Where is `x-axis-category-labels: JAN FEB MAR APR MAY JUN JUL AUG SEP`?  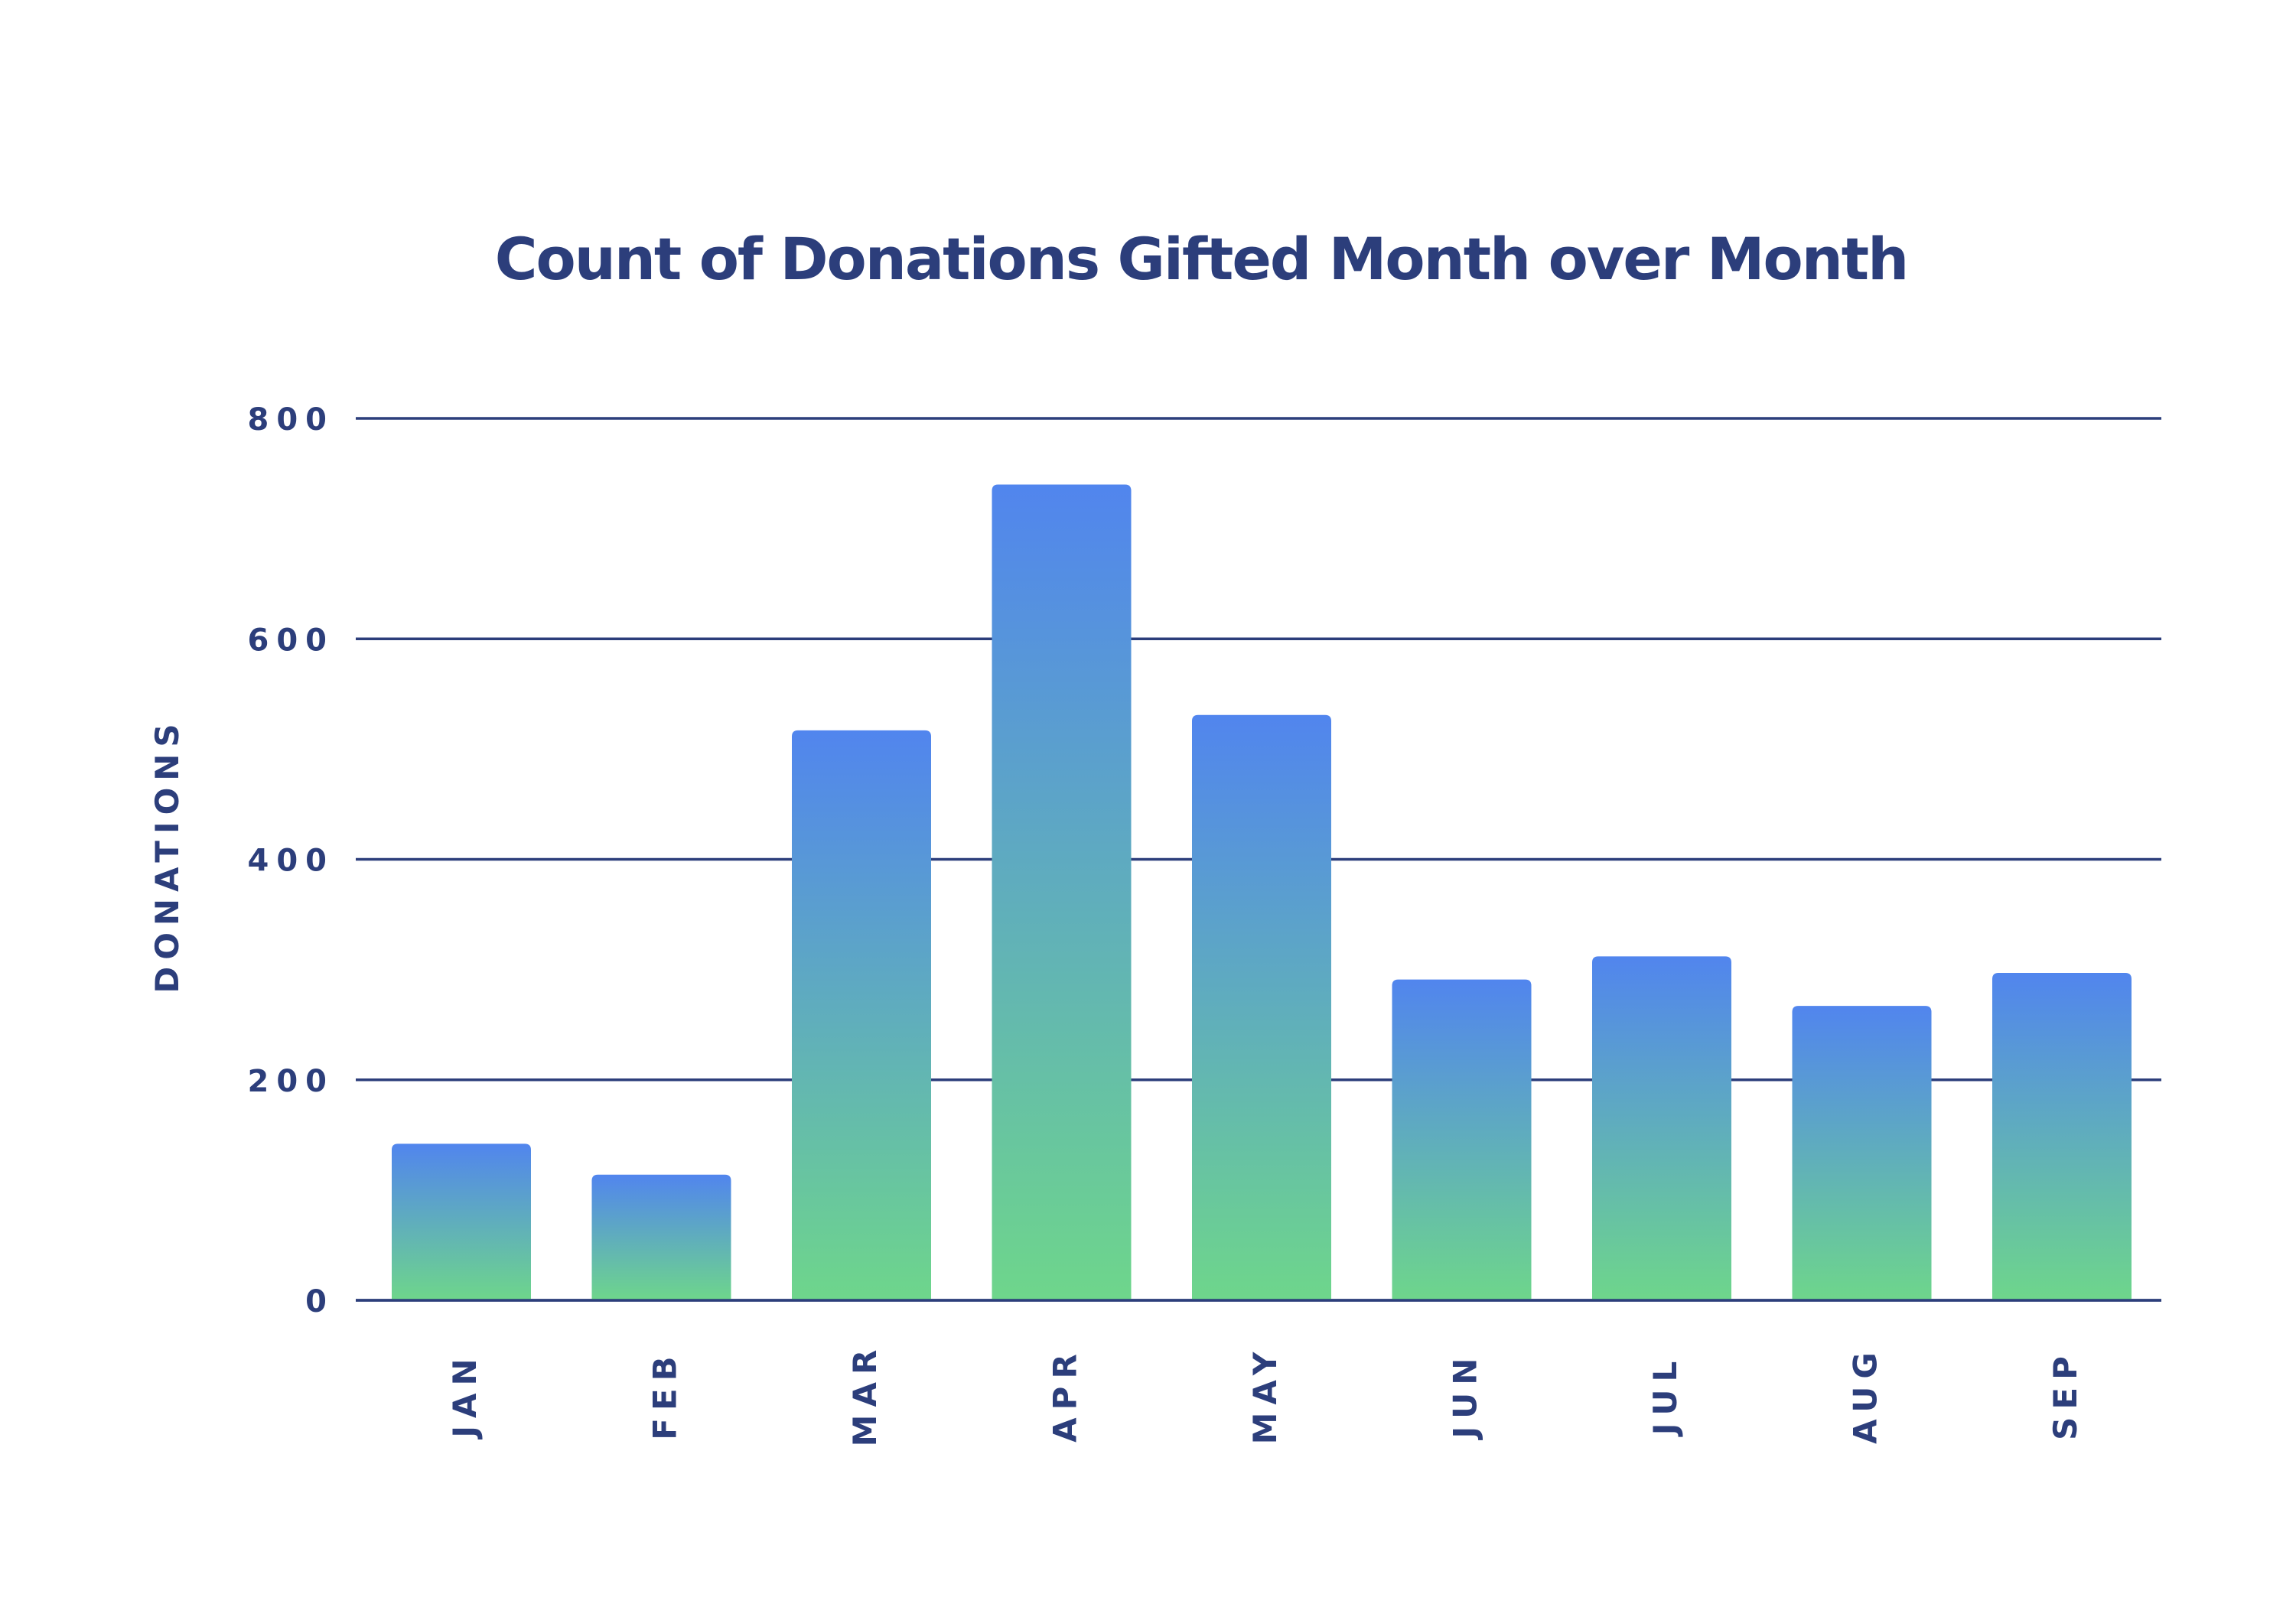 x-axis-category-labels: JAN FEB MAR APR MAY JUN JUL AUG SEP is located at coordinates (1265, 1394).